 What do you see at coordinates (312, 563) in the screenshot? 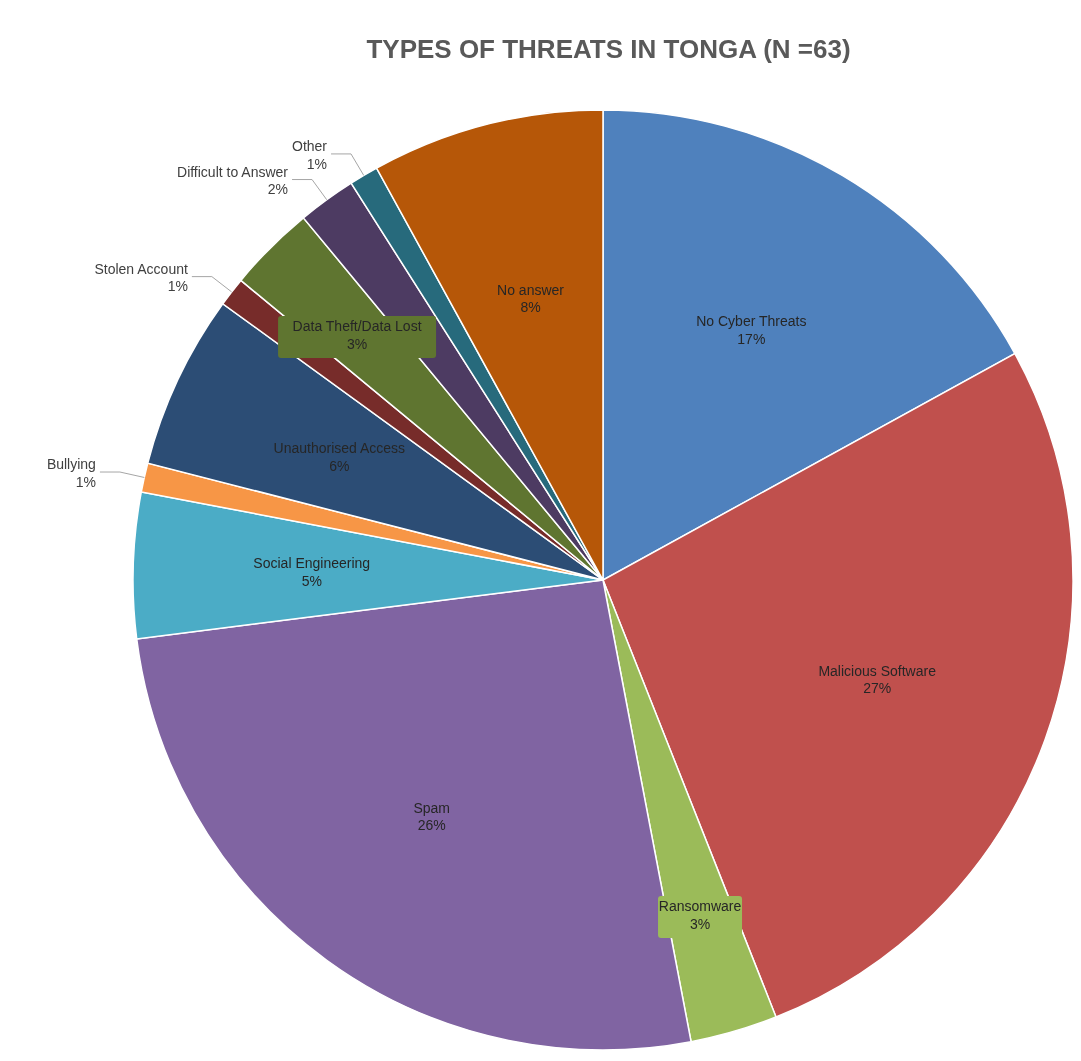
I see `slice-label: Social Engineering` at bounding box center [312, 563].